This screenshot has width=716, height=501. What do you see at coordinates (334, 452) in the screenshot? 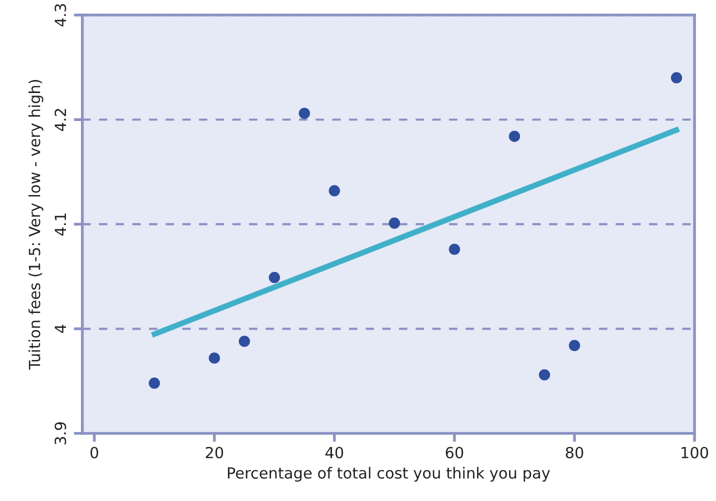
I see `x-tick-label: 40` at bounding box center [334, 452].